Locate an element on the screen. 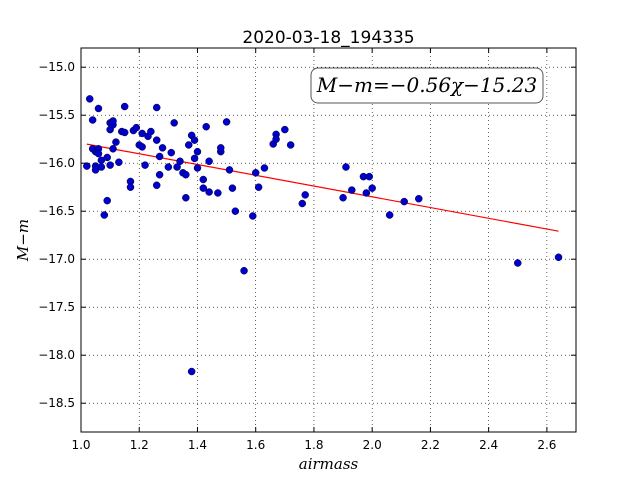 The height and width of the screenshot is (480, 640). x-tick-label: 1.6 is located at coordinates (255, 445).